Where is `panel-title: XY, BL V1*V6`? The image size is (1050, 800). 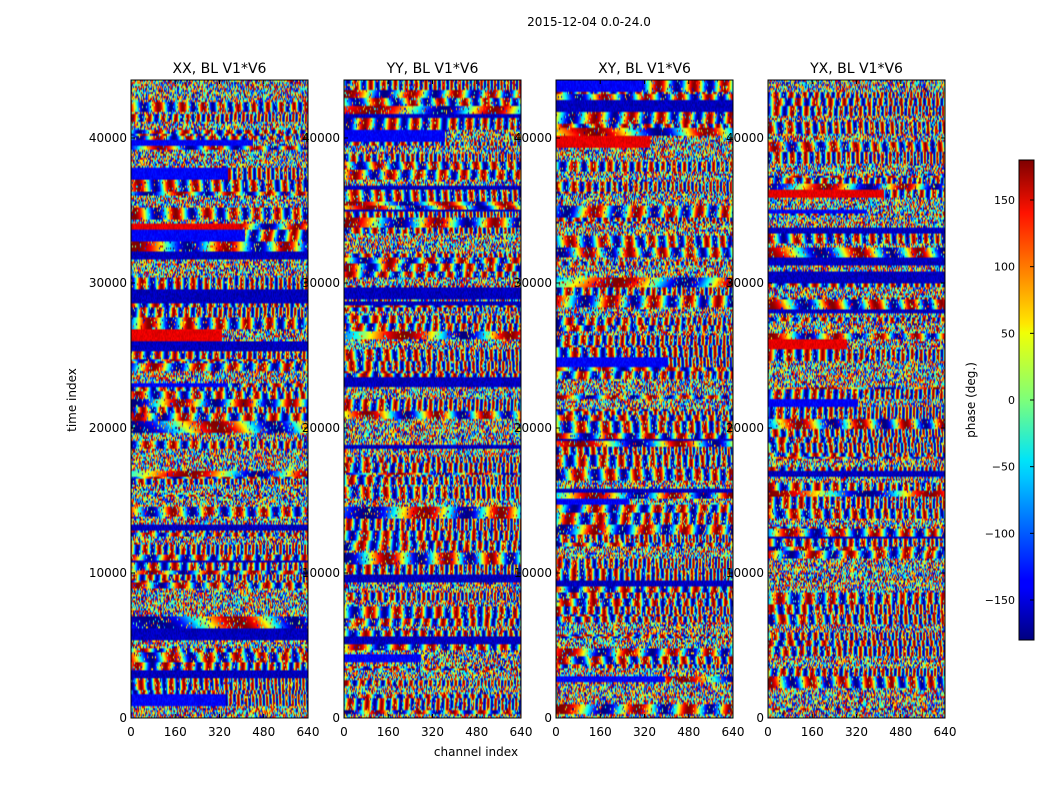
panel-title: XY, BL V1*V6 is located at coordinates (644, 69).